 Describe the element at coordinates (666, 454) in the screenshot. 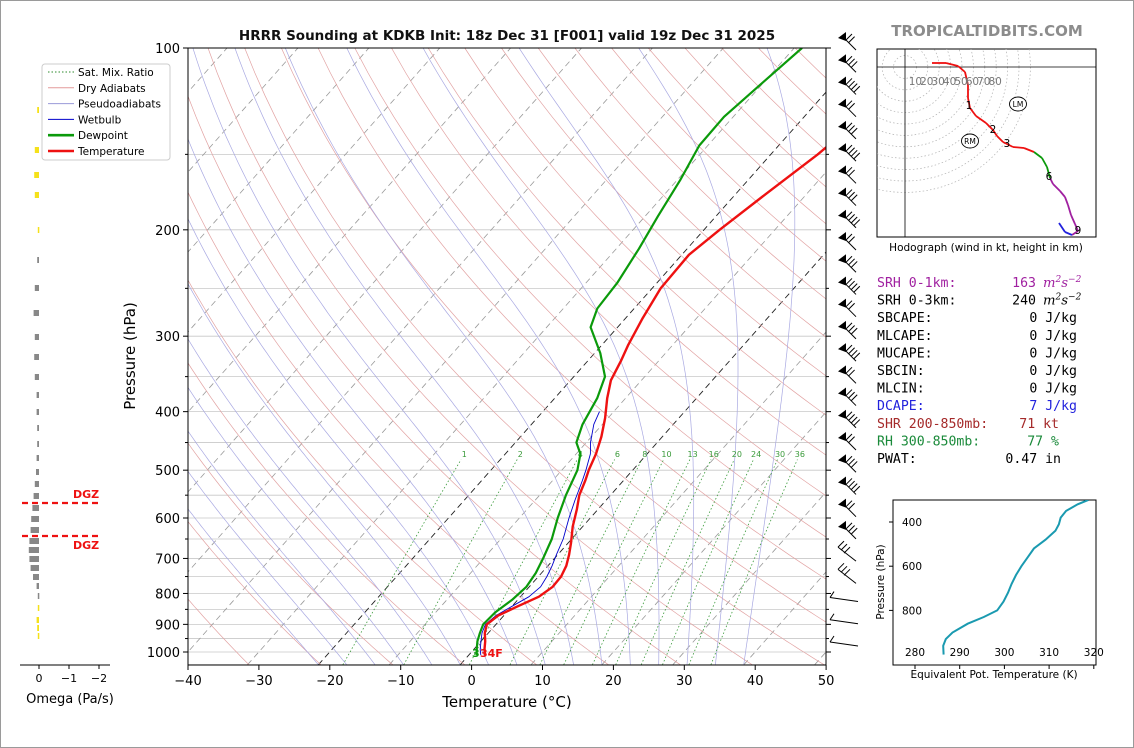

I see `mixing-ratio-label: 10` at that location.